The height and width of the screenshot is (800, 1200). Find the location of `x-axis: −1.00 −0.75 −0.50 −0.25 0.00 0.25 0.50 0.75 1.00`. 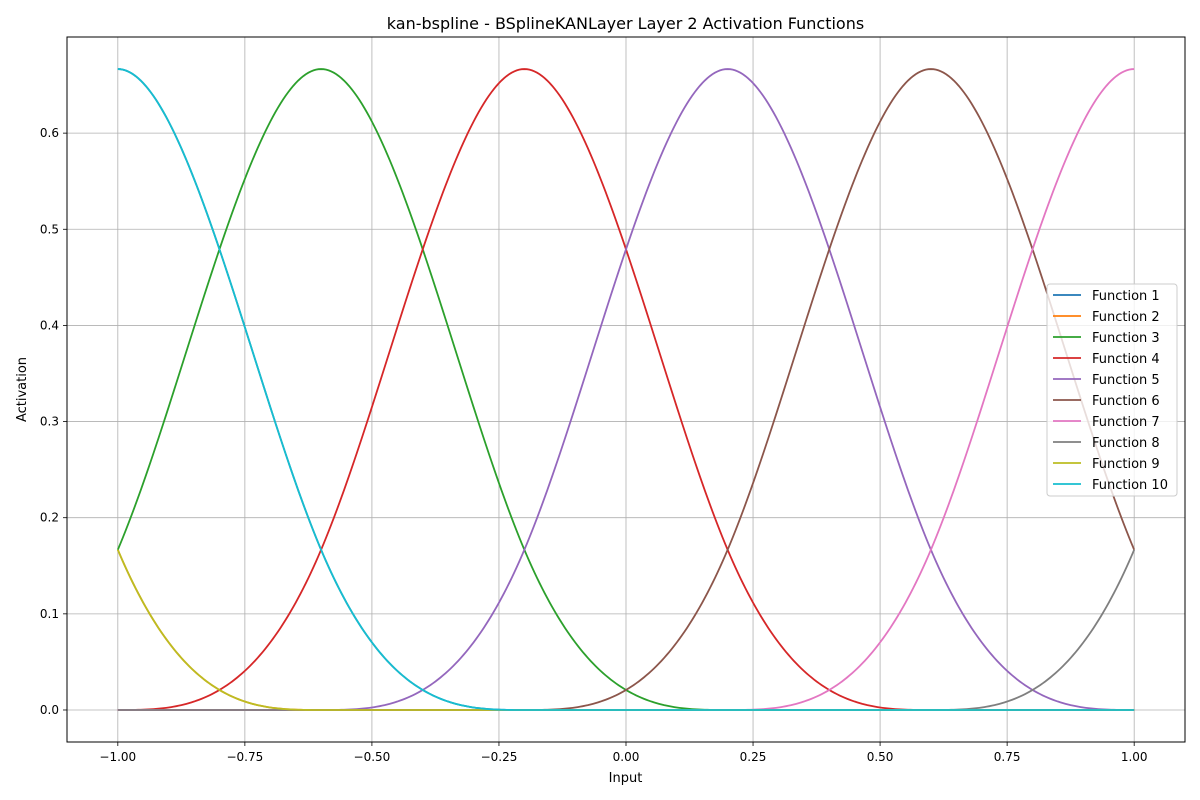

x-axis: −1.00 −0.75 −0.50 −0.25 0.00 0.25 0.50 0.75 1.00 is located at coordinates (623, 753).